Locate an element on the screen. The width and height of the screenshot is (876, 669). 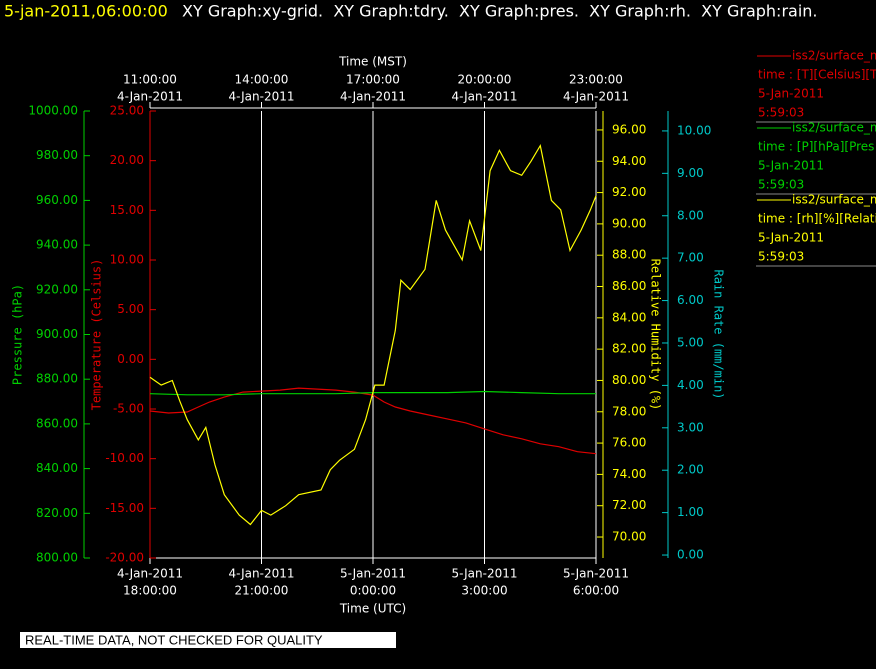
y-tick-label: -15.00 is located at coordinates (124, 508).